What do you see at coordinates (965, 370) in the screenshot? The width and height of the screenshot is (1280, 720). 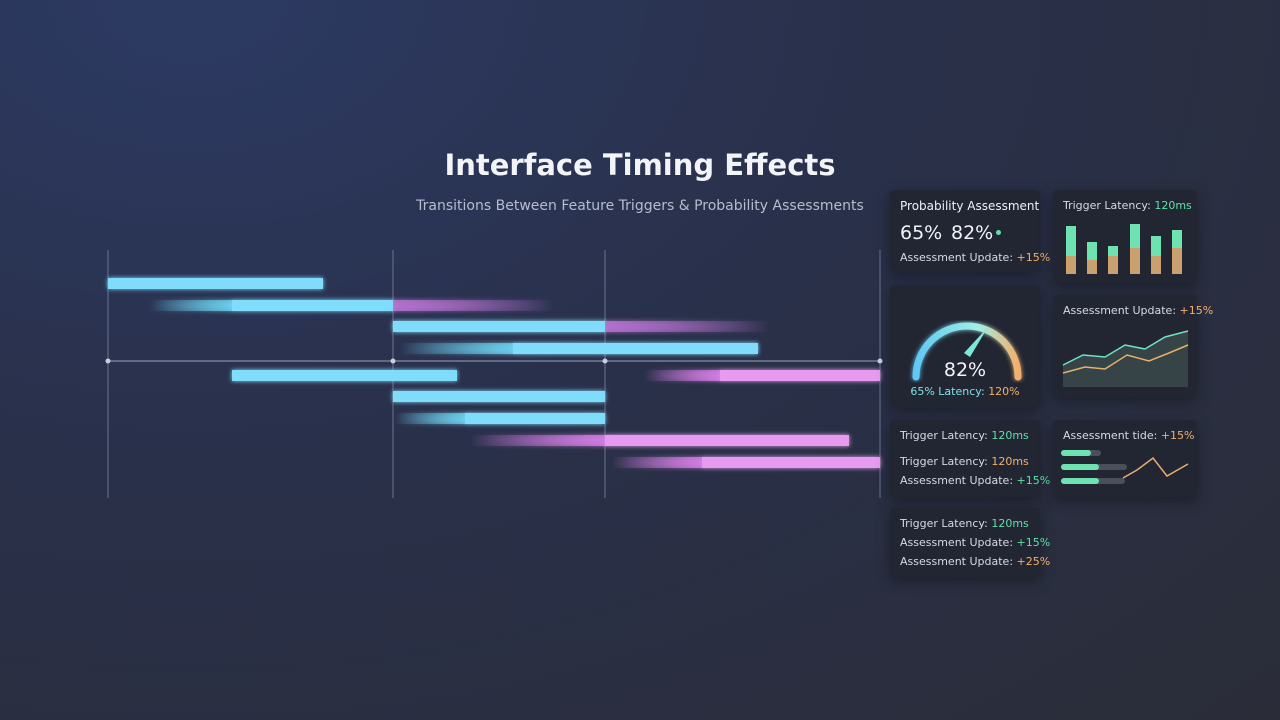 I see `gauge-value: 82%` at bounding box center [965, 370].